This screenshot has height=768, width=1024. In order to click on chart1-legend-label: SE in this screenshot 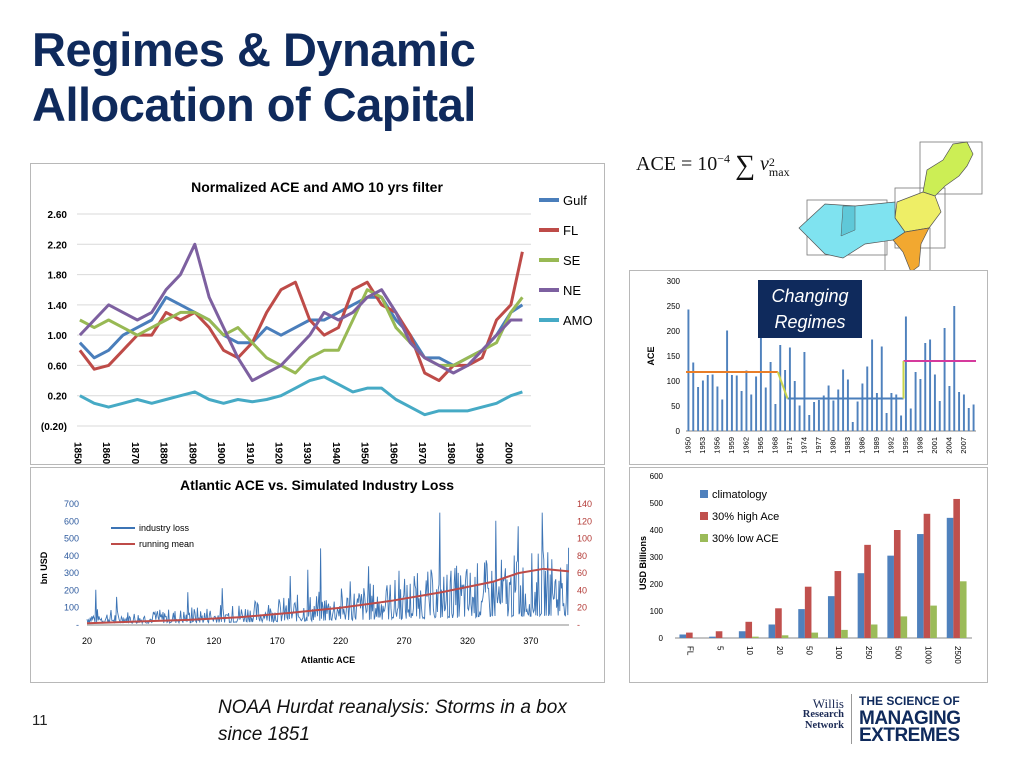, I will do `click(572, 260)`.